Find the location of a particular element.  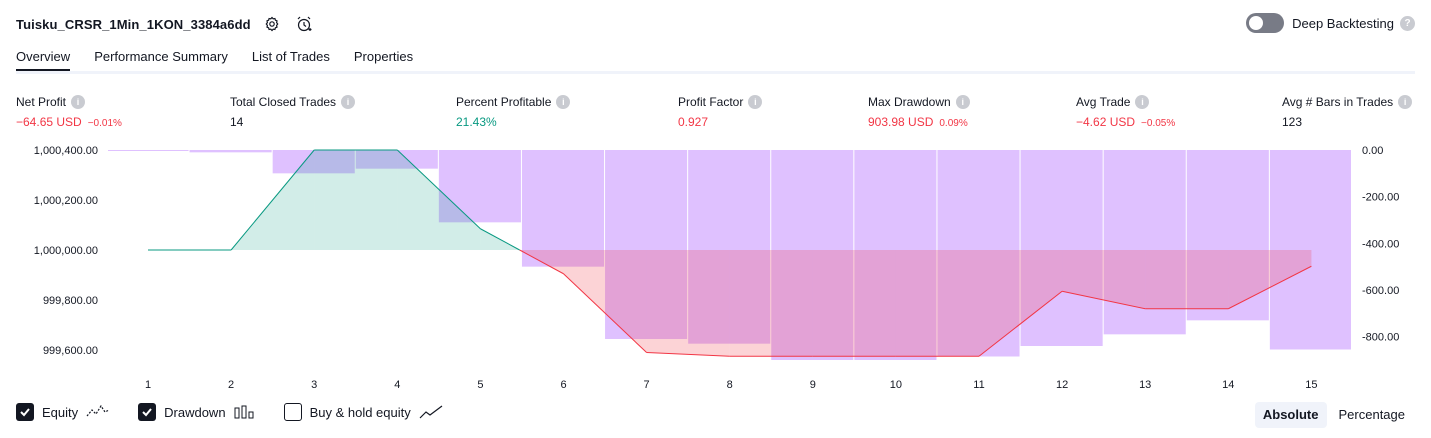

checkbox-unchecked-icon is located at coordinates (292, 412).